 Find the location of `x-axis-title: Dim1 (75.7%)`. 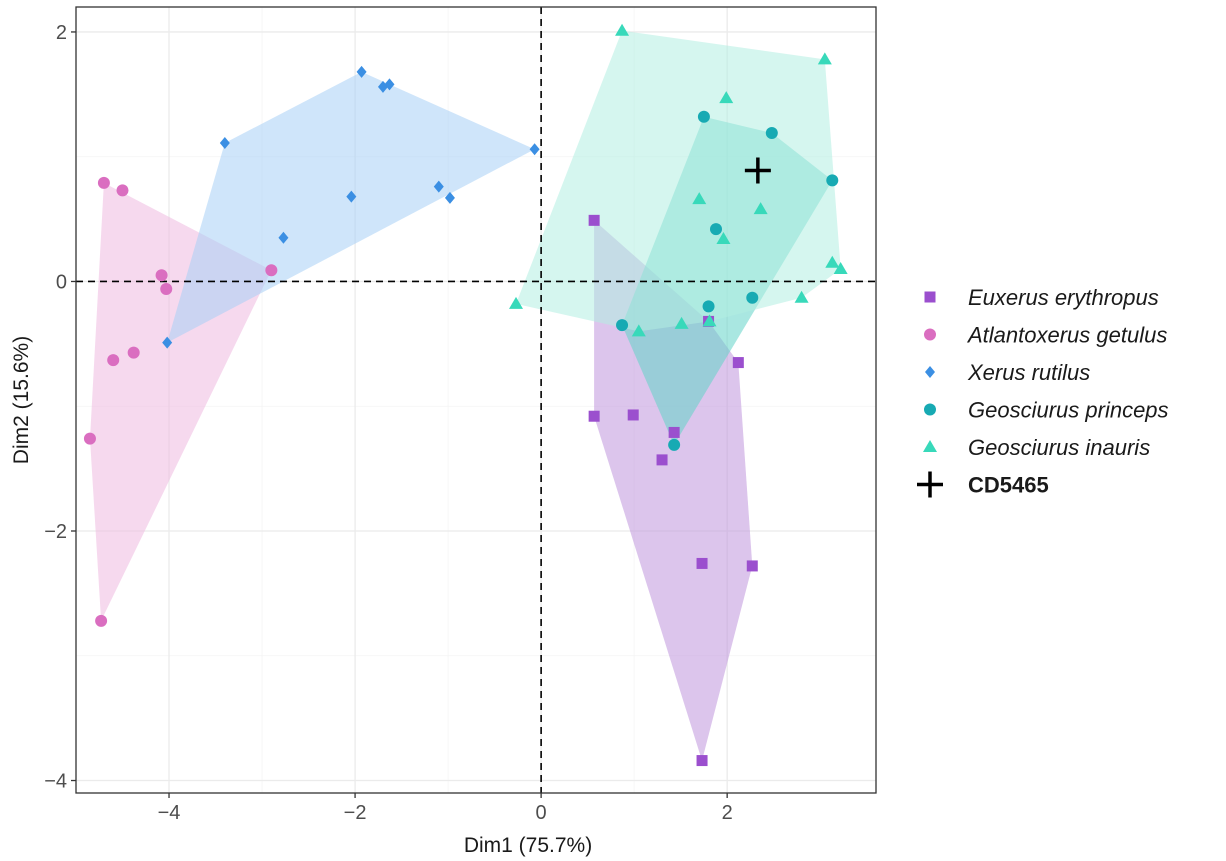

x-axis-title: Dim1 (75.7%) is located at coordinates (528, 845).